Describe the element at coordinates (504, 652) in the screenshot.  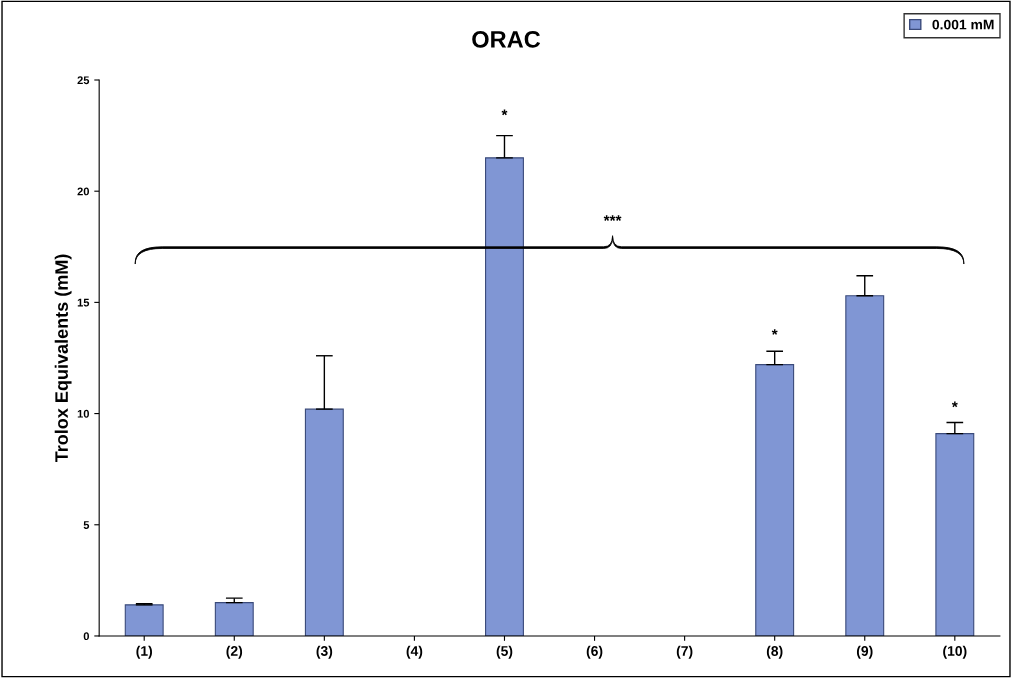
I see `x-tick-label: (5)` at that location.